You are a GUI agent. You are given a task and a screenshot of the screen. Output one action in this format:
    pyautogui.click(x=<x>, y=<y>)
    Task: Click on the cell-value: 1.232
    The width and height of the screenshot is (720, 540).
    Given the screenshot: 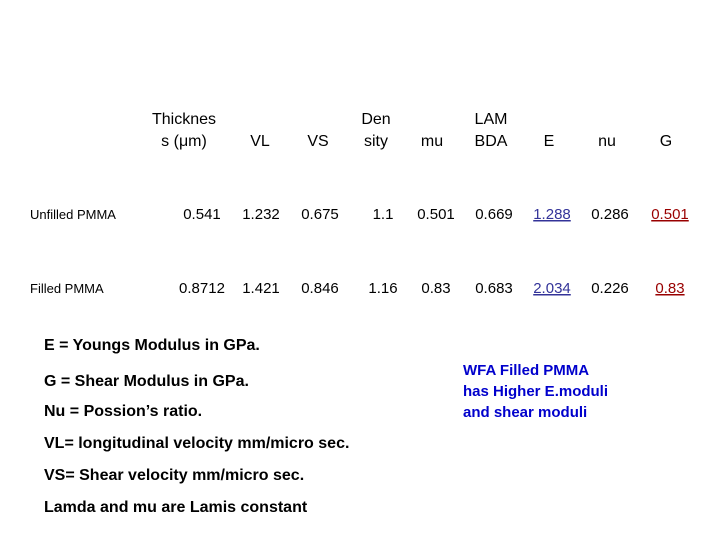 What is the action you would take?
    pyautogui.click(x=261, y=214)
    